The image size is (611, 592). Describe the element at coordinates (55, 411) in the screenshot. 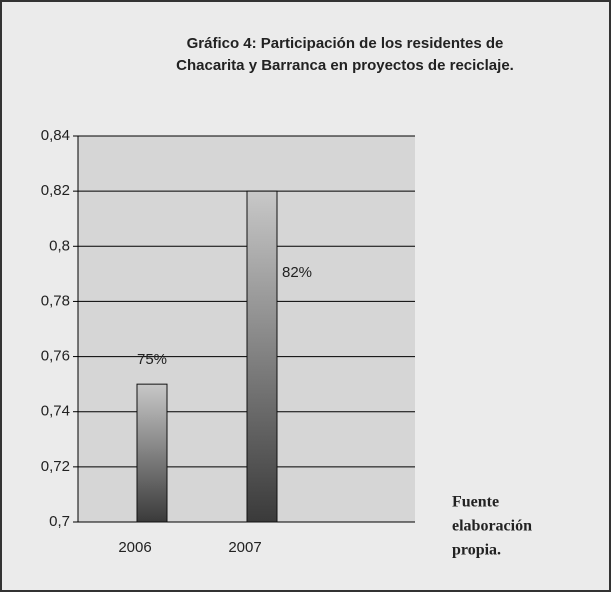

I see `y-tick-label: 0,74` at that location.